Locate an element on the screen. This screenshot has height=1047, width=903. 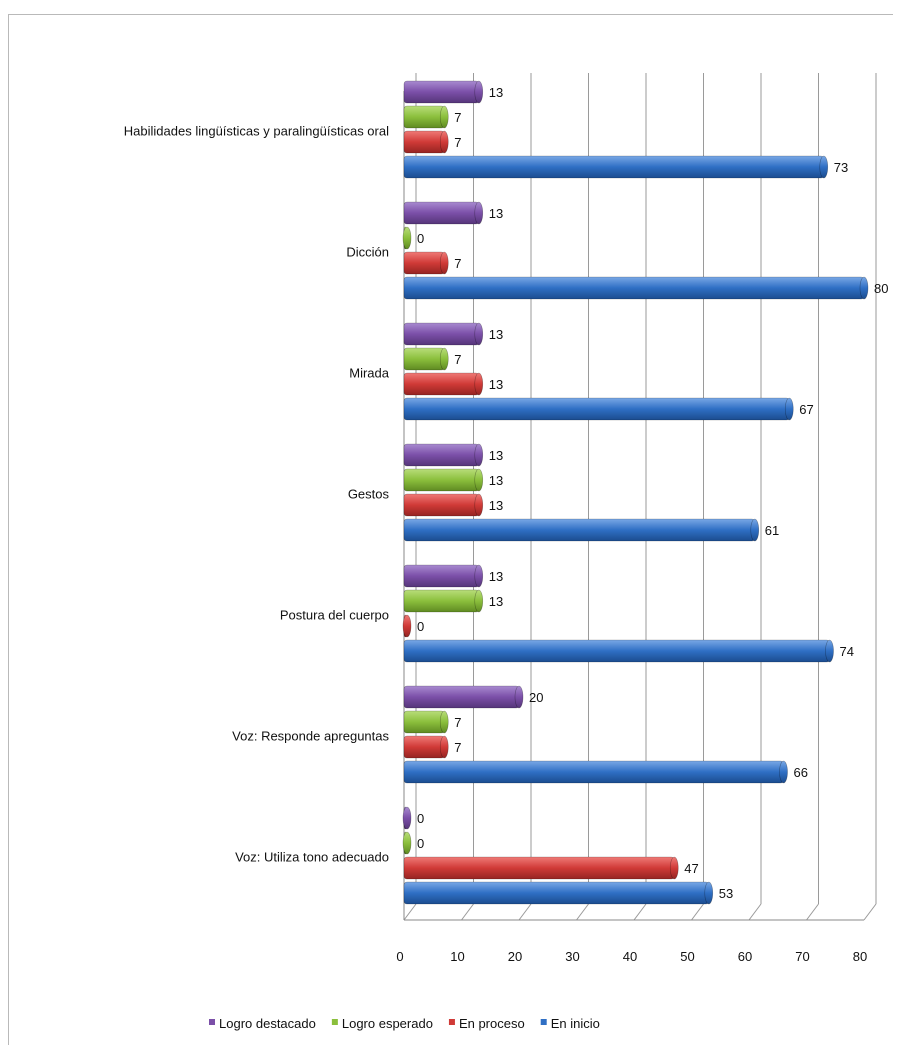
data-label: 74 is located at coordinates (847, 651).